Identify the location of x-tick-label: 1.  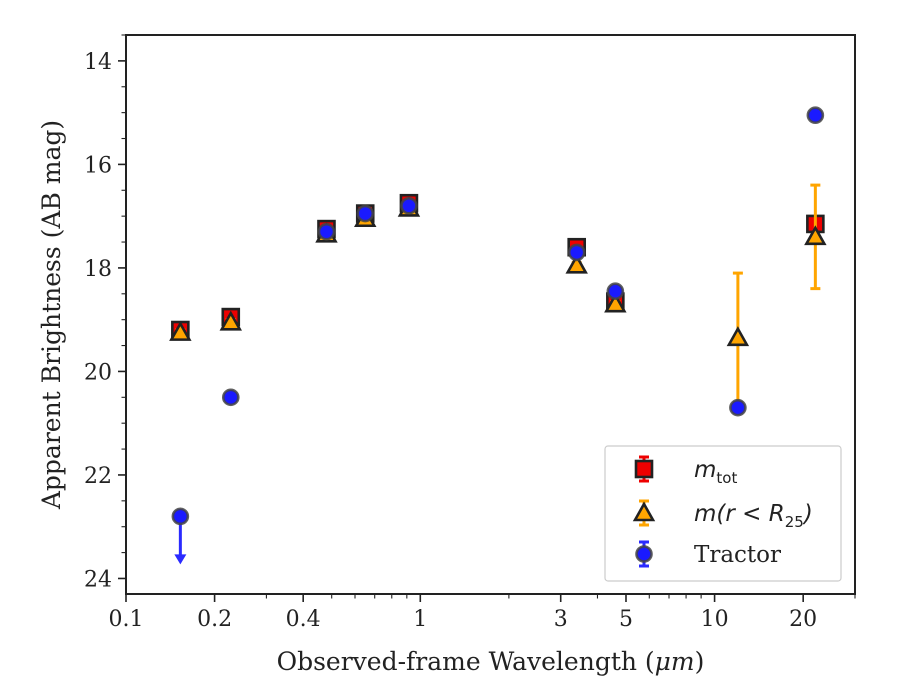
(420, 619).